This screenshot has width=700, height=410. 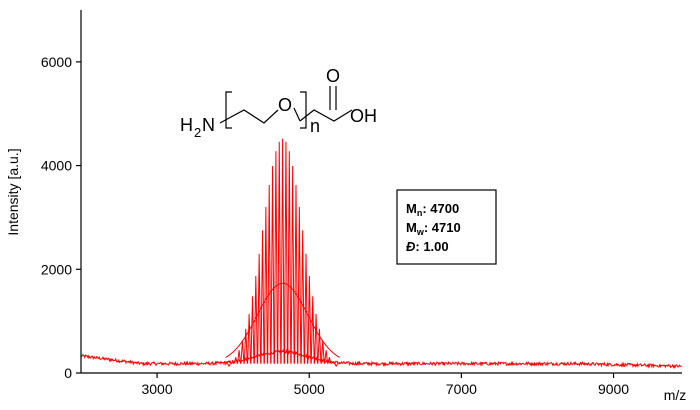 I want to click on x-axis-label: m/z, so click(x=675, y=395).